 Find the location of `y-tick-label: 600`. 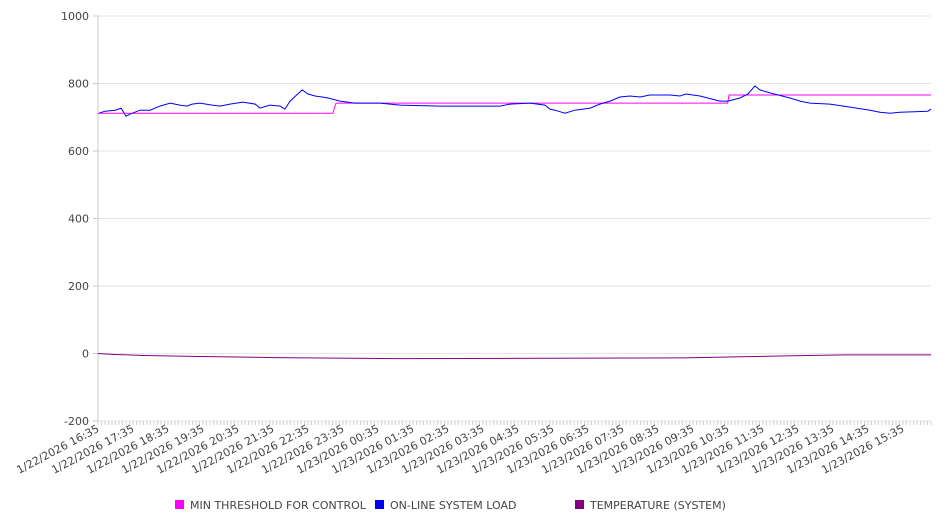

y-tick-label: 600 is located at coordinates (78, 151).